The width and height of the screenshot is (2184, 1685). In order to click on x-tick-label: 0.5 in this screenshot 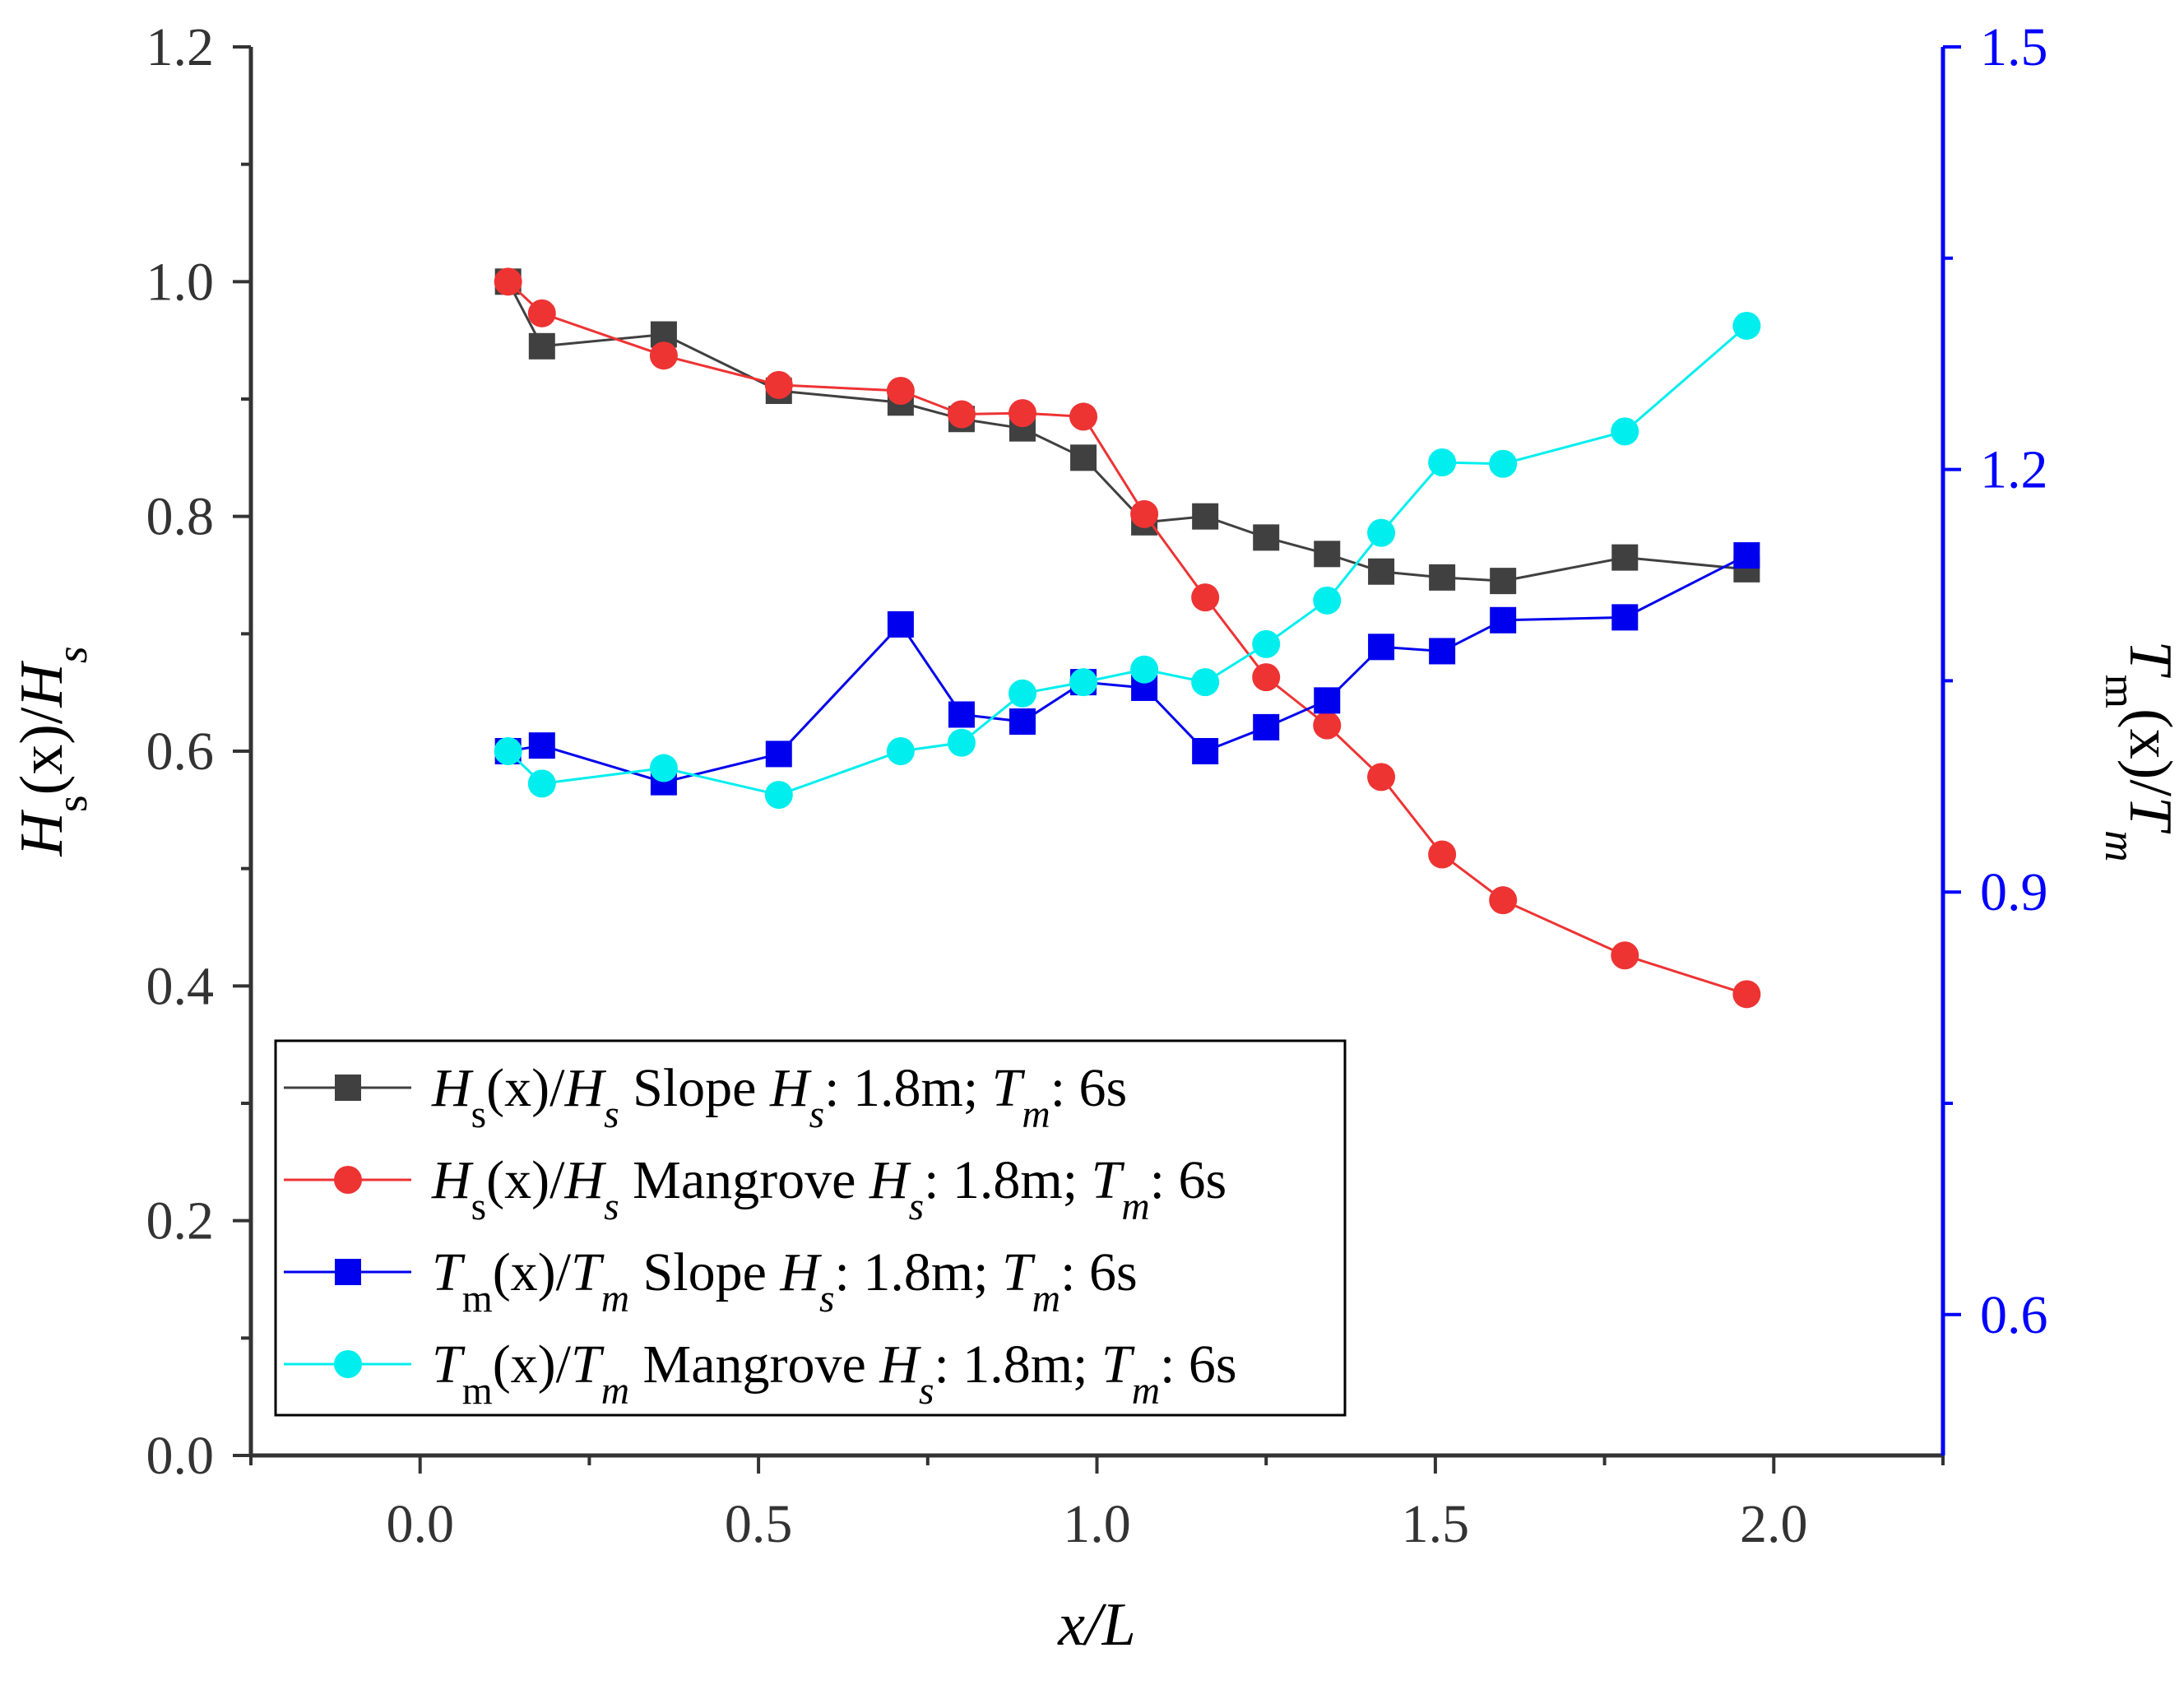, I will do `click(759, 1524)`.